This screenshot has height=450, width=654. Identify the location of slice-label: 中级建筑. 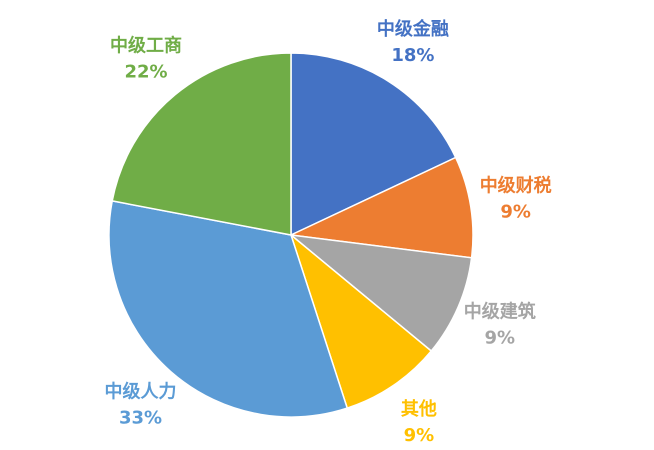
(500, 311).